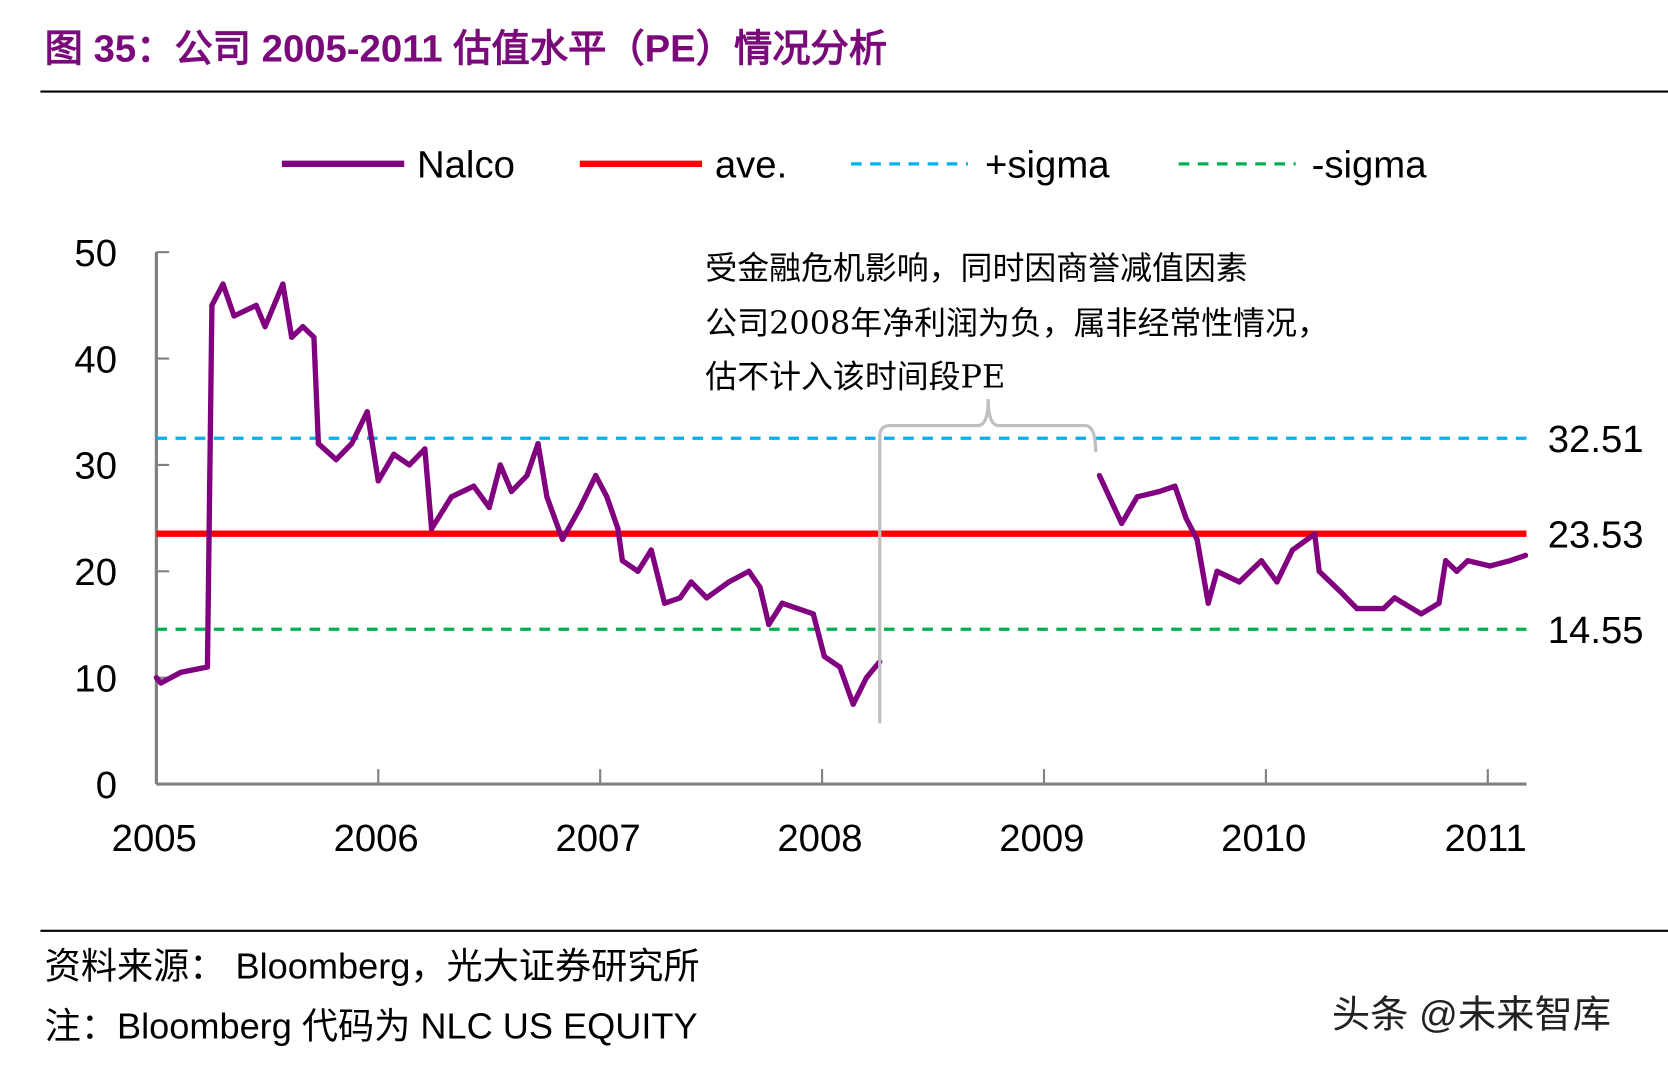 The width and height of the screenshot is (1668, 1066). What do you see at coordinates (106, 785) in the screenshot?
I see `y-tick-label: 0` at bounding box center [106, 785].